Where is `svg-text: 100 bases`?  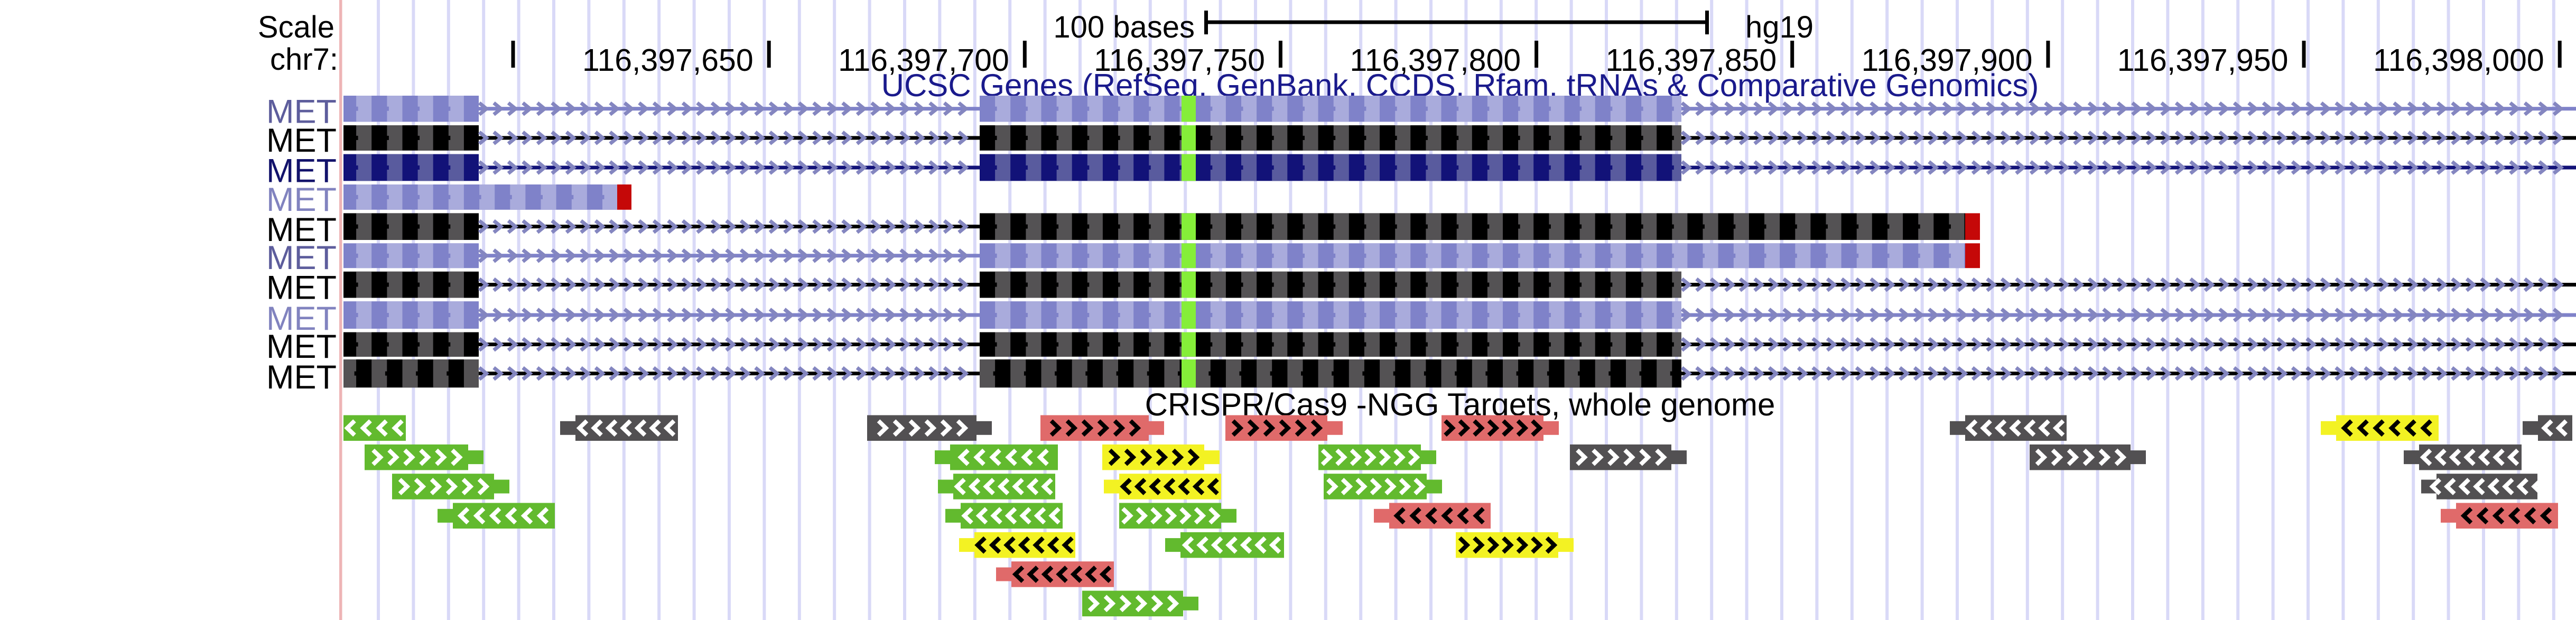 svg-text: 100 bases is located at coordinates (1124, 27).